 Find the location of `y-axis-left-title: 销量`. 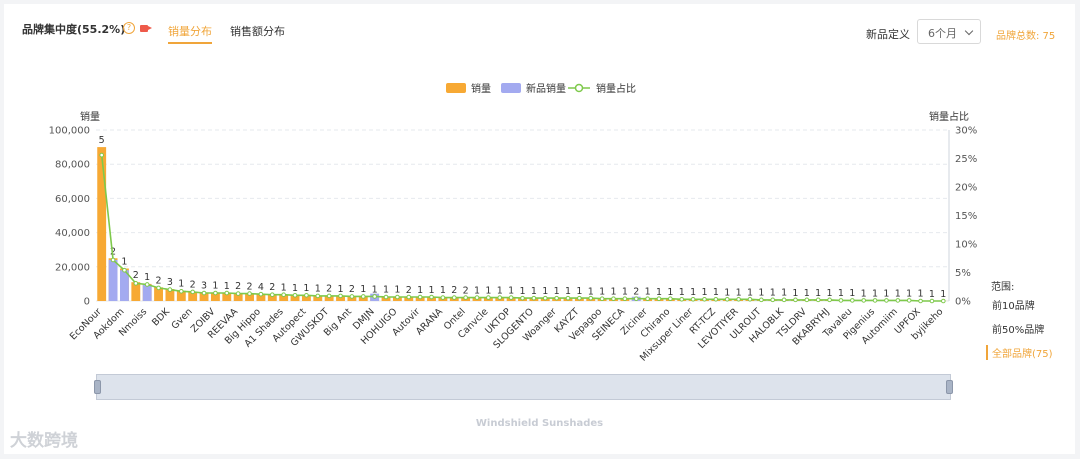

y-axis-left-title: 销量 is located at coordinates (90, 116).